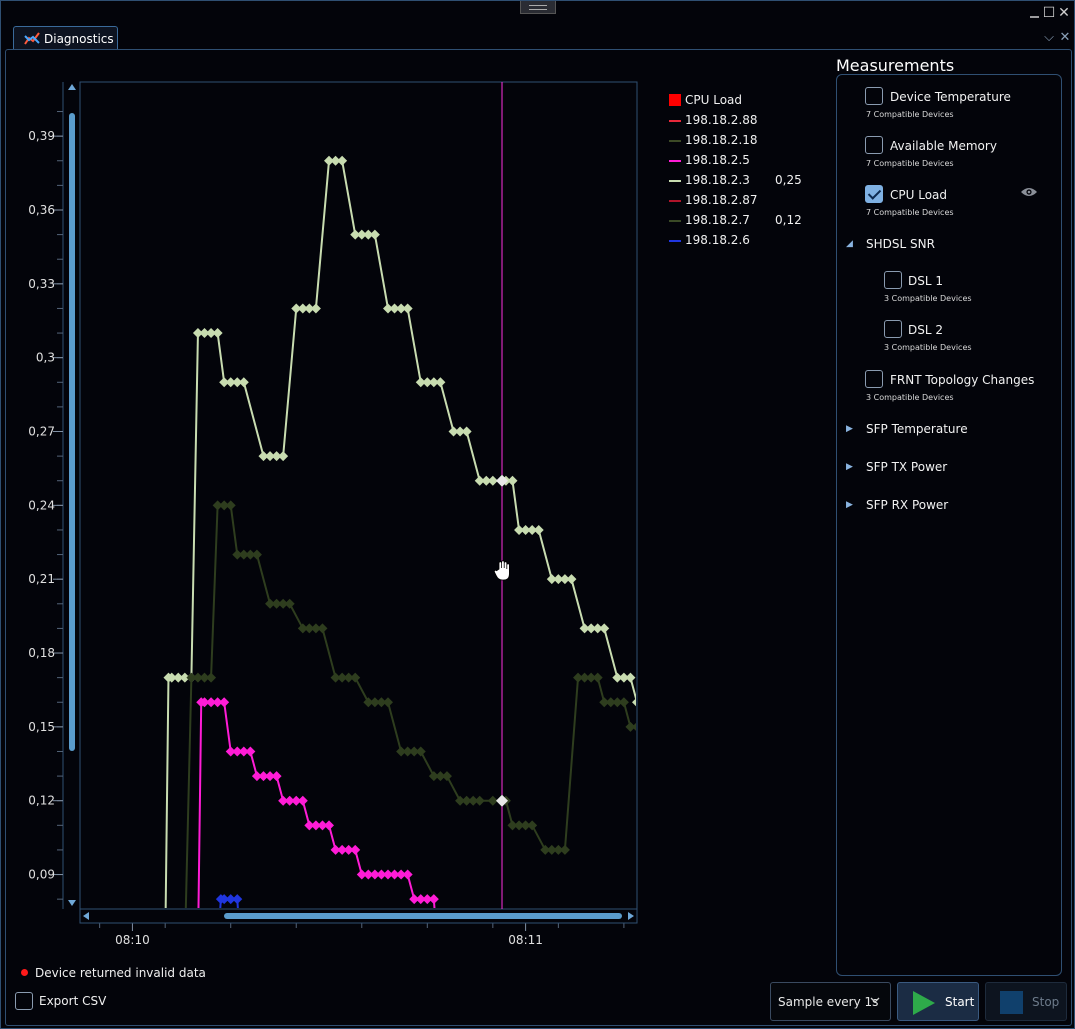 This screenshot has height=1029, width=1075. I want to click on legend-item: 198.18.2.6, so click(749, 240).